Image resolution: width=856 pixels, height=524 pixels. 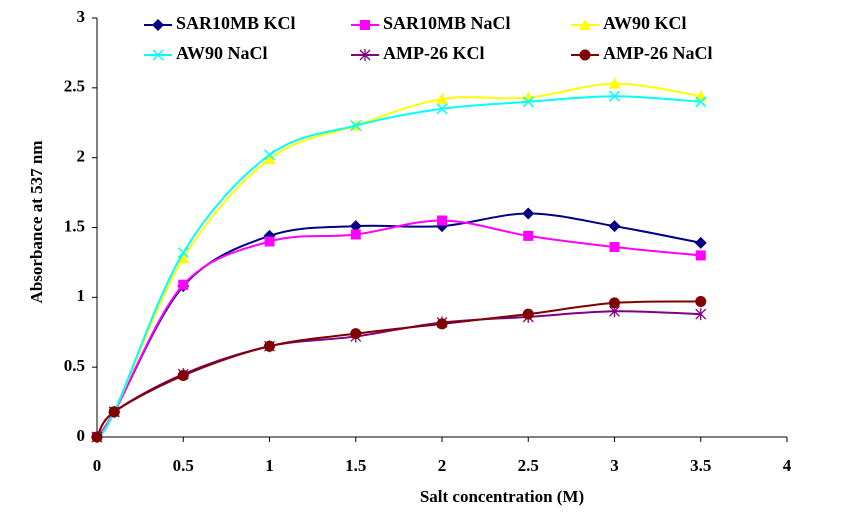 What do you see at coordinates (81, 435) in the screenshot?
I see `y-tick-label: 0` at bounding box center [81, 435].